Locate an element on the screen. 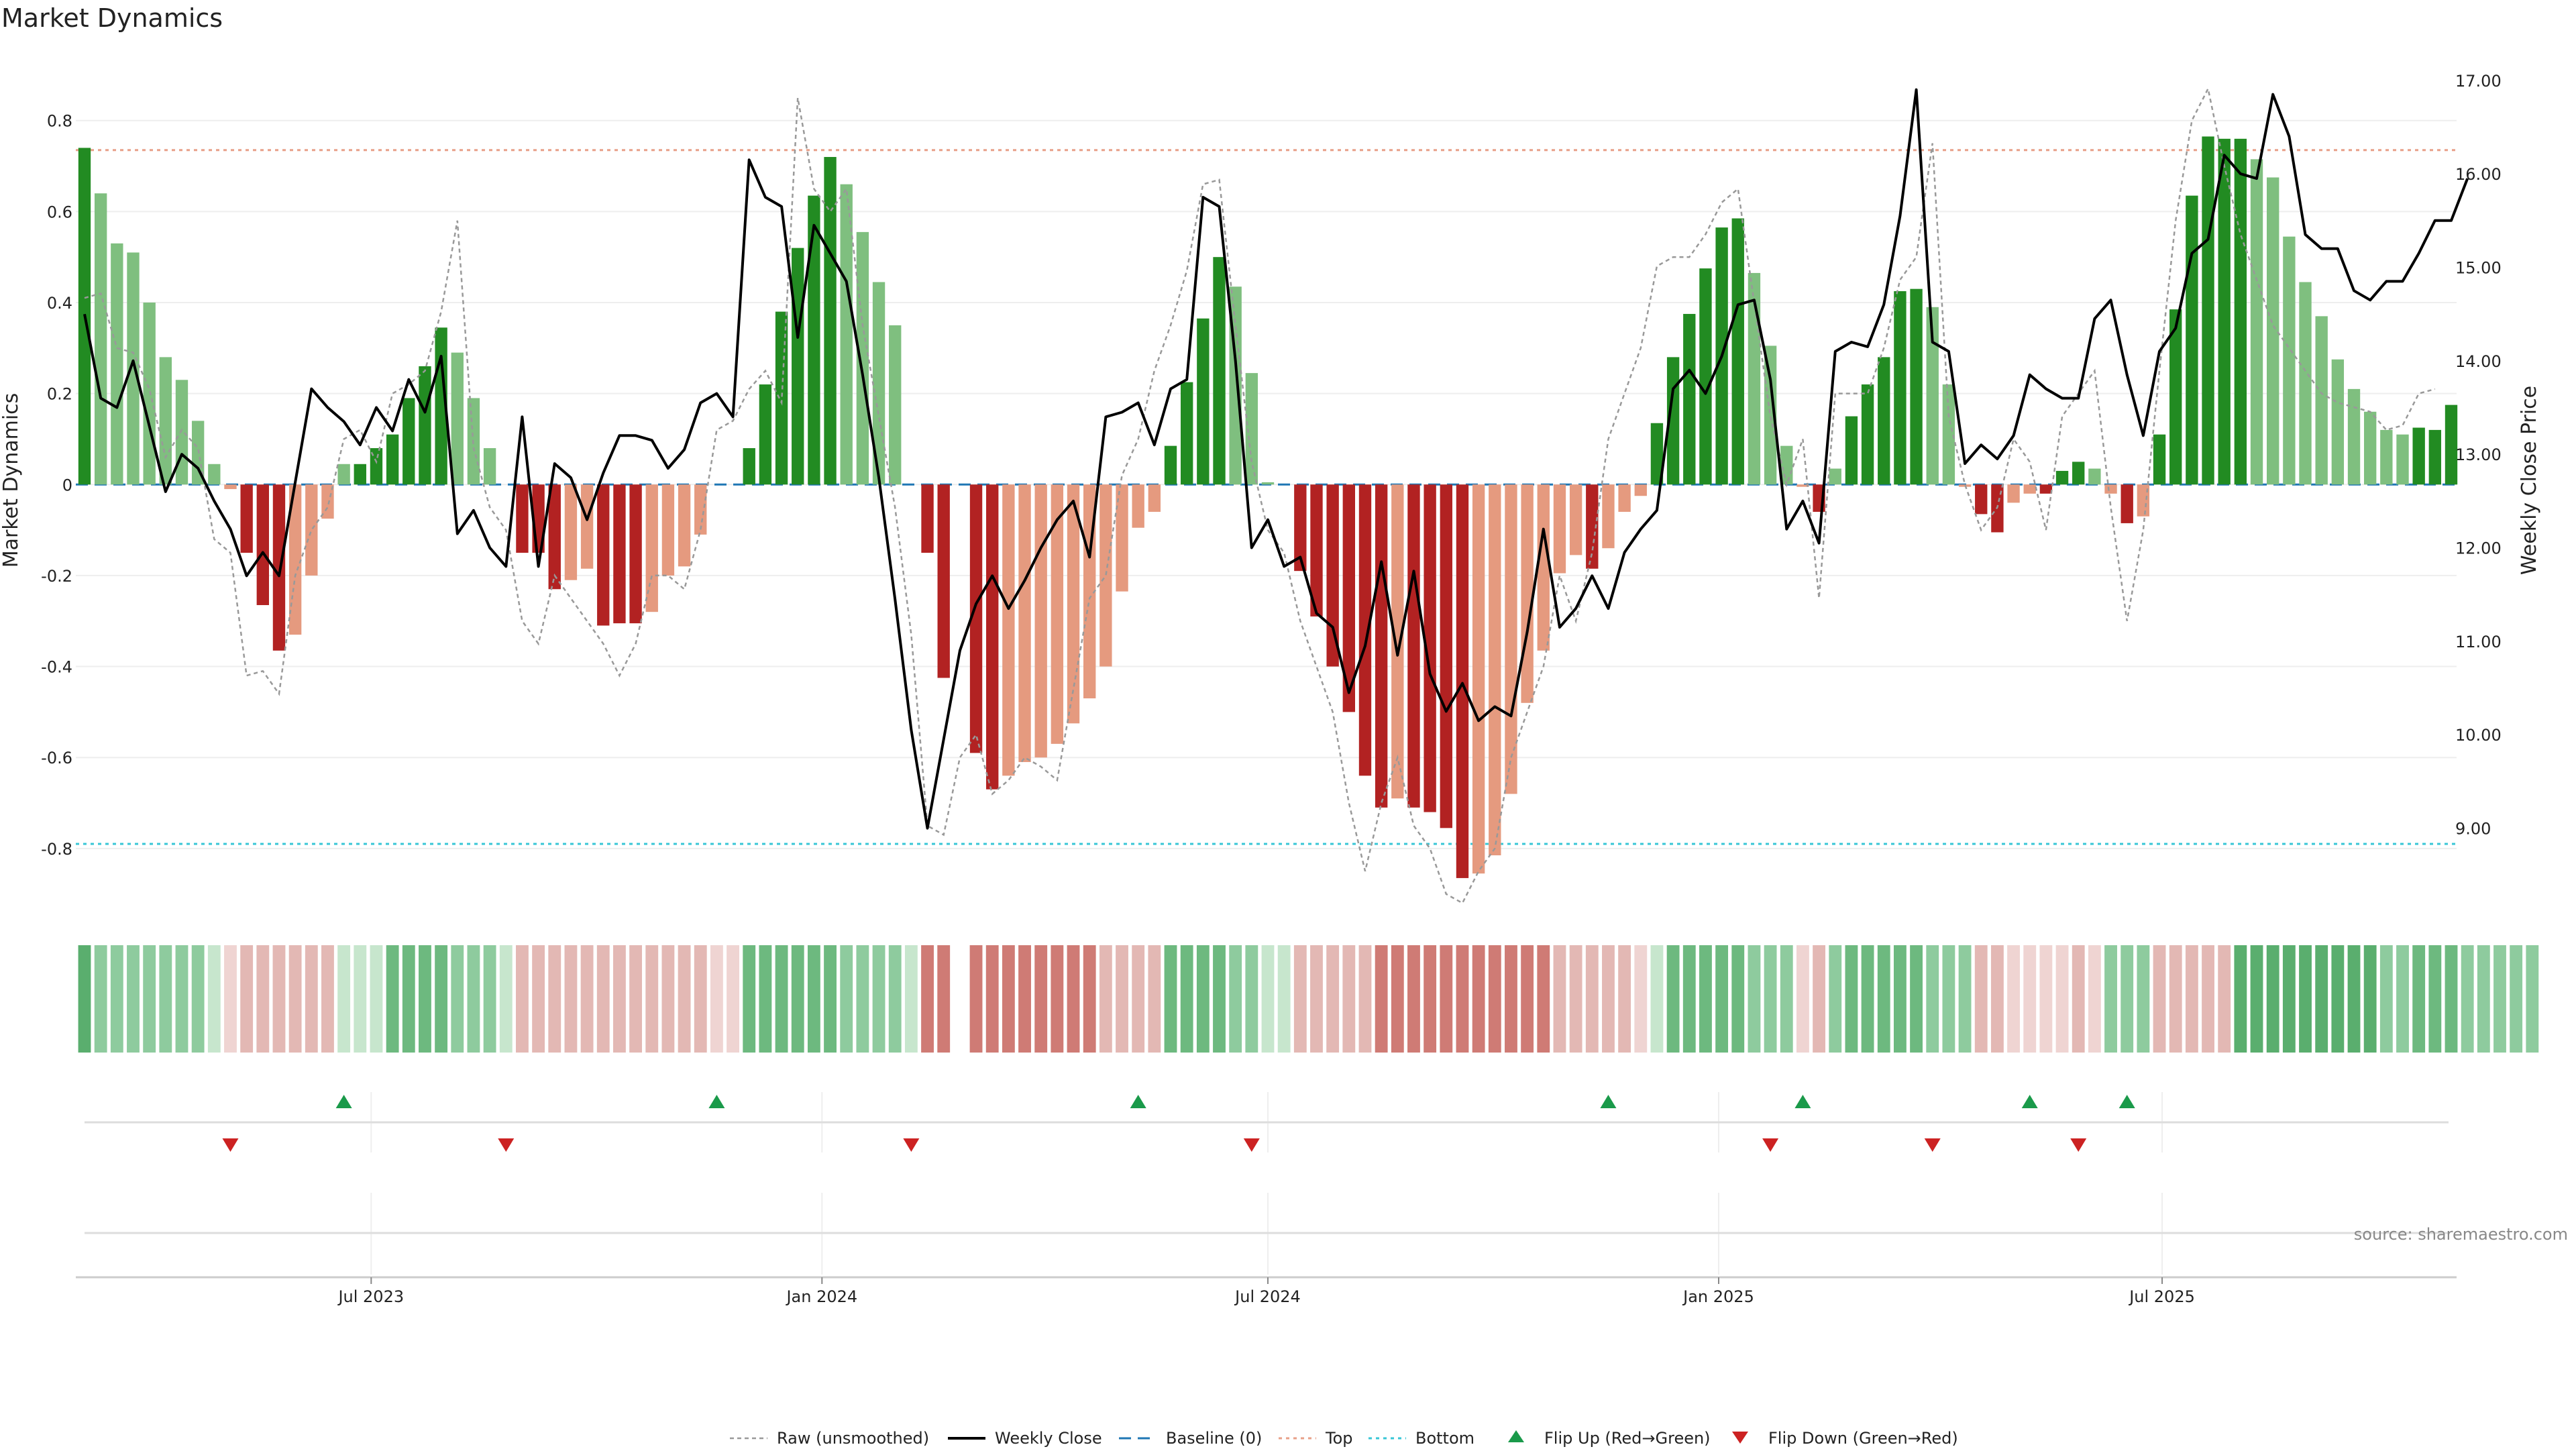  y-axis-label: Market Dynamics is located at coordinates (11, 480).